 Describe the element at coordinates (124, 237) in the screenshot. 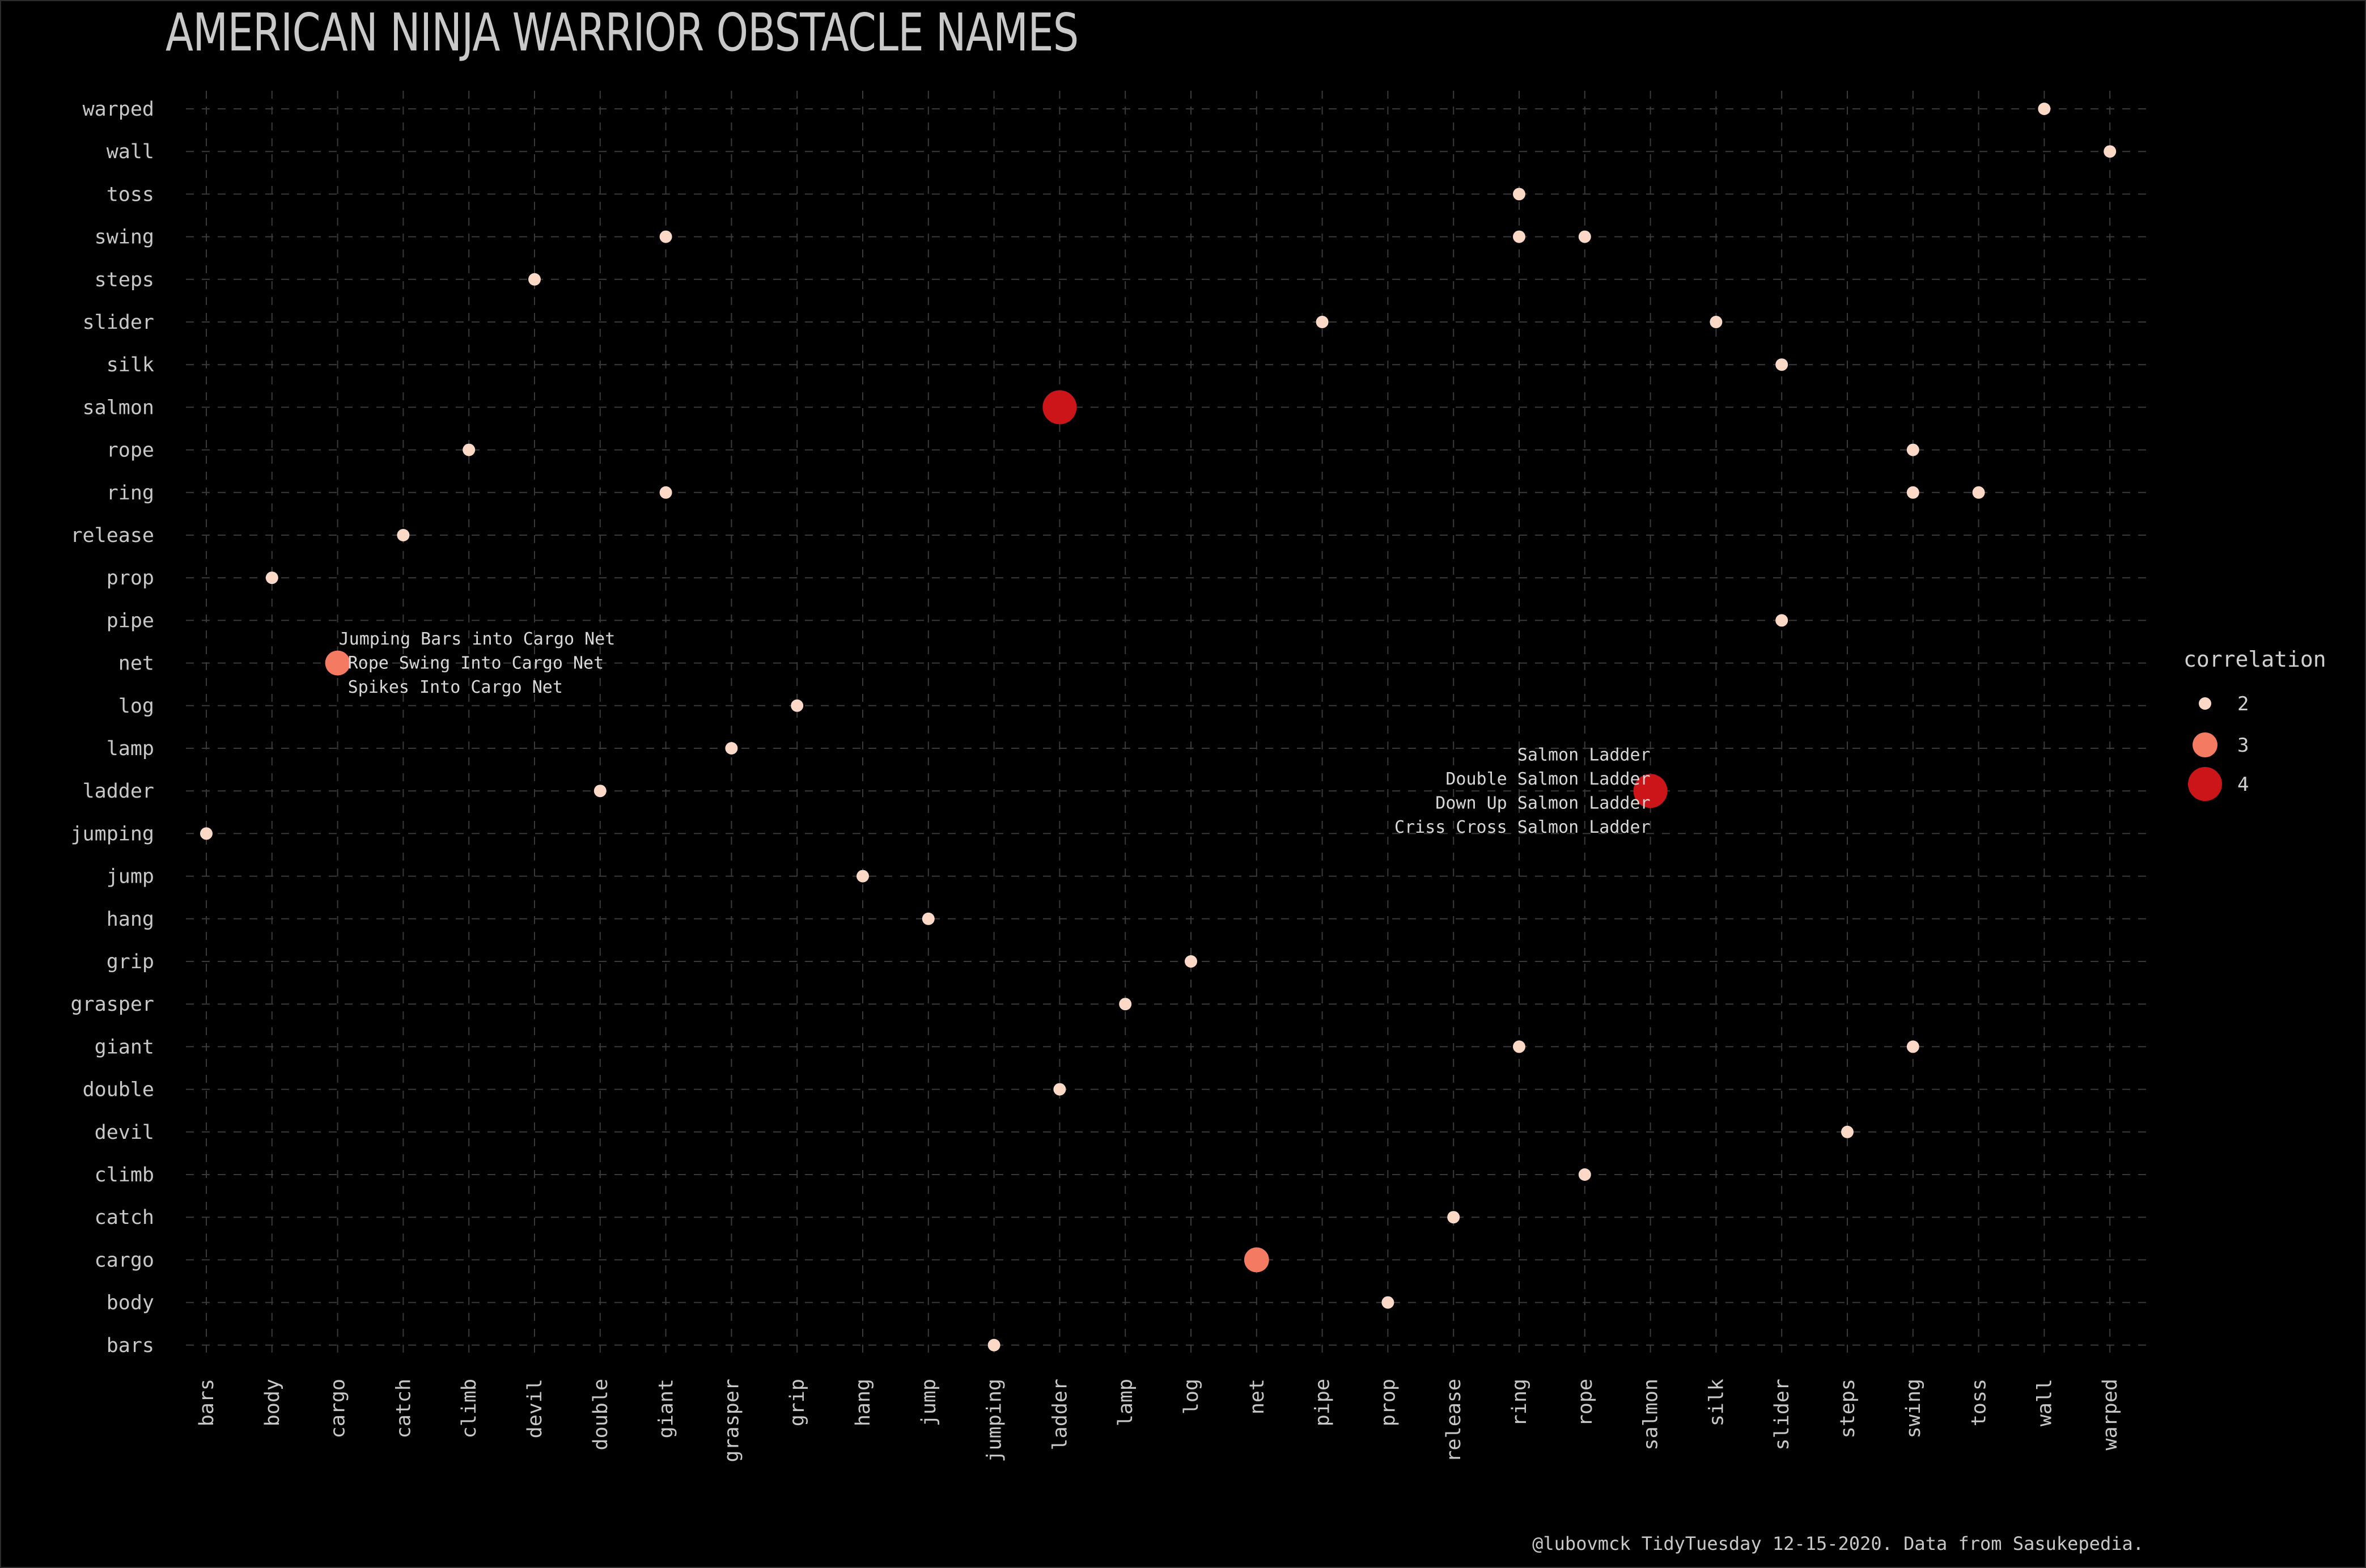

I see `y-tick-label: swing` at that location.